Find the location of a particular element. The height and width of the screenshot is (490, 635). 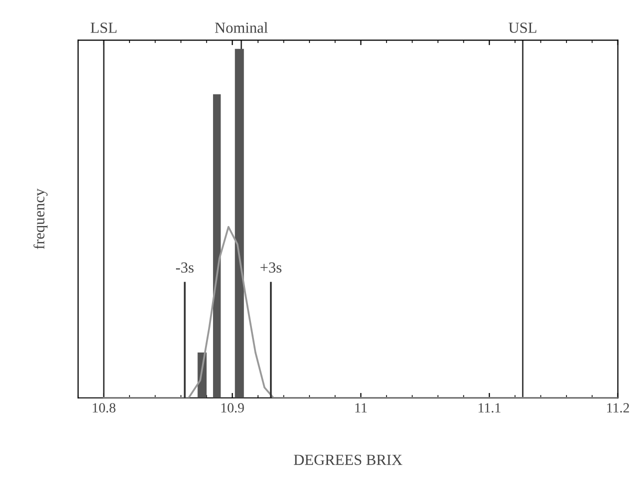

x-tick-label: 11.2 is located at coordinates (618, 408).